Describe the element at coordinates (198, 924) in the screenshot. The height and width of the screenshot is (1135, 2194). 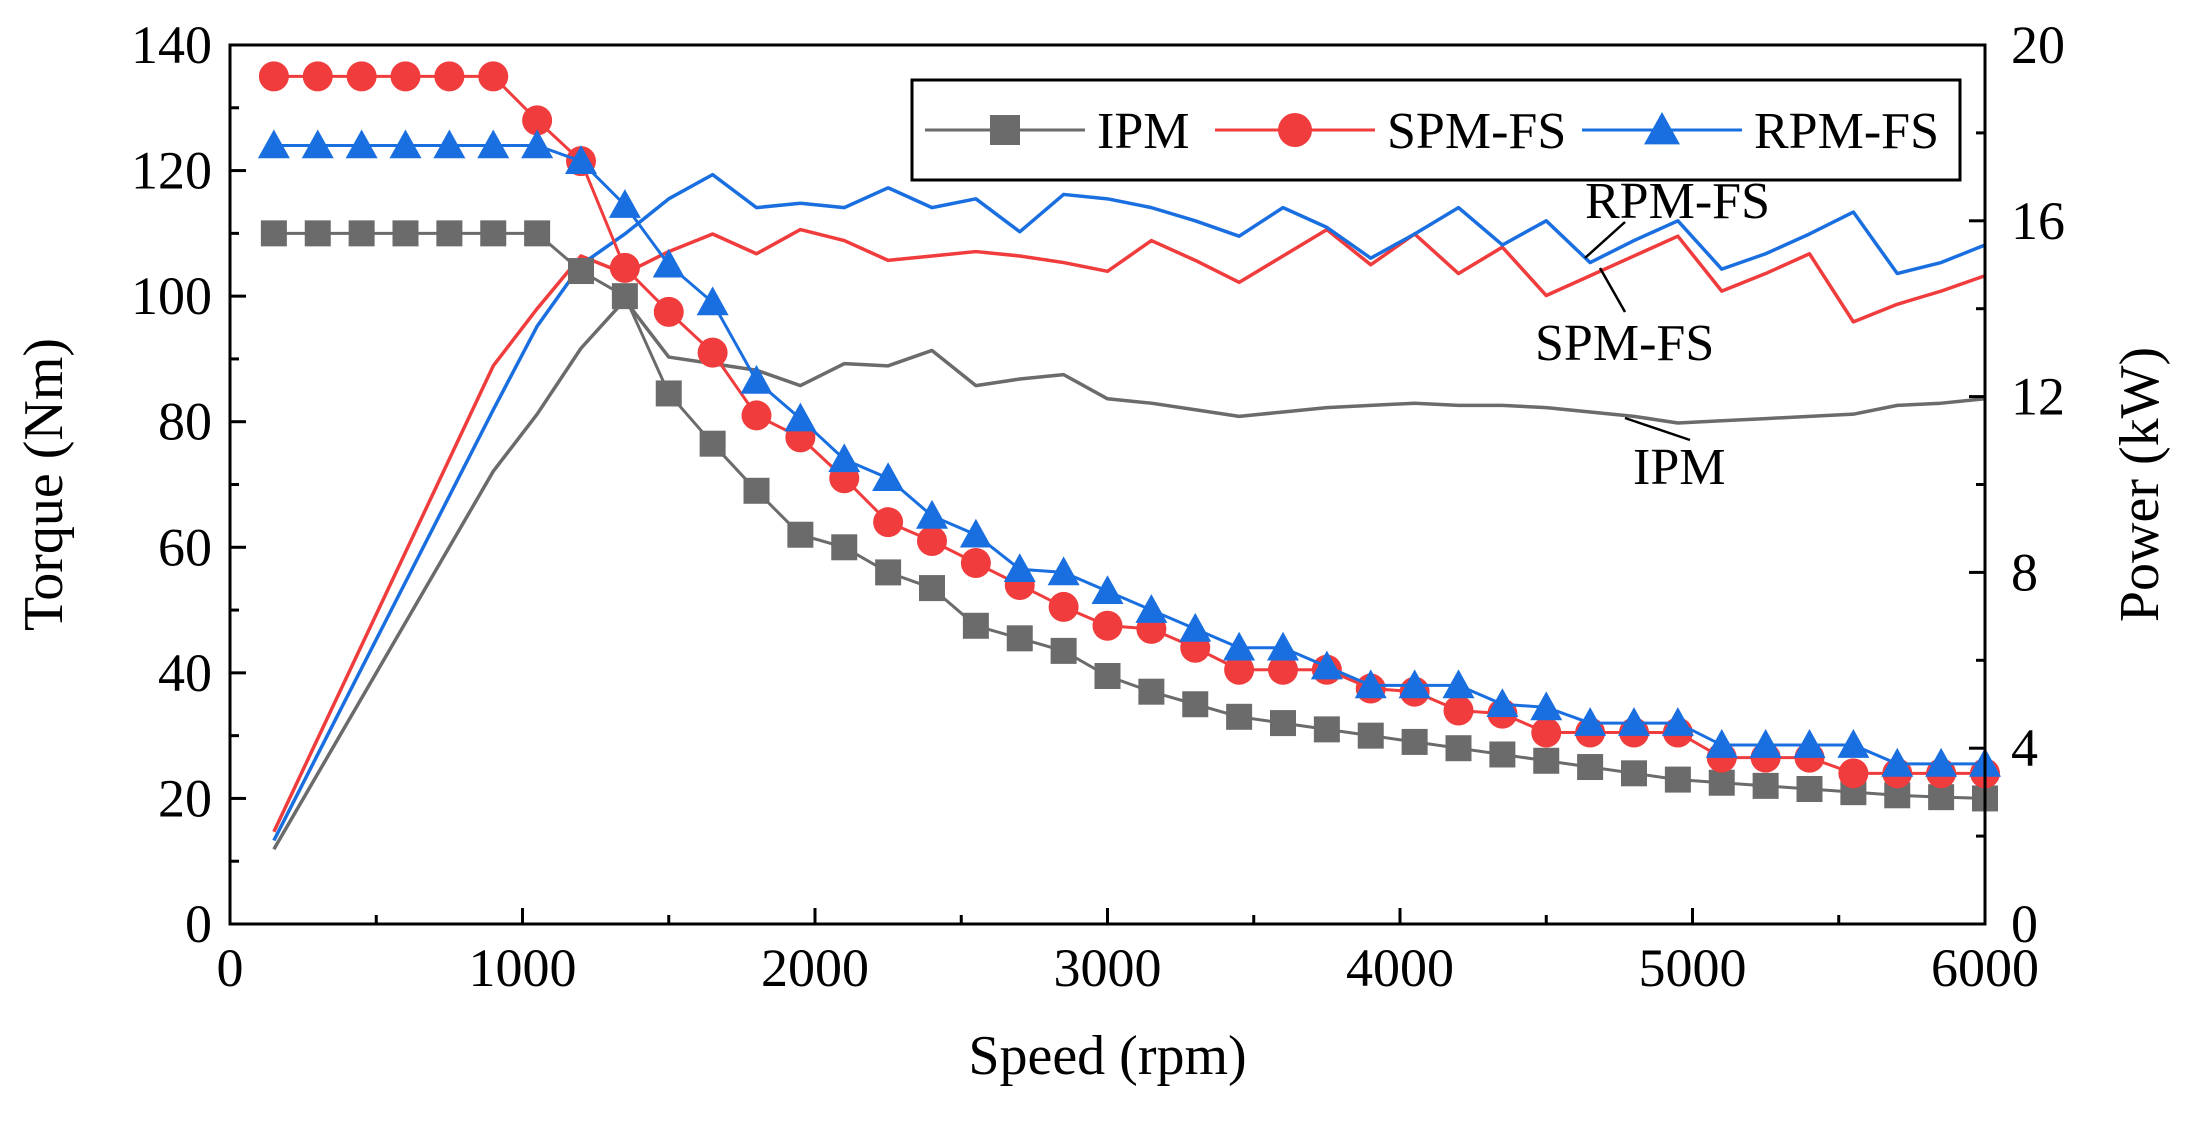
I see `y-tick-label: 0` at that location.